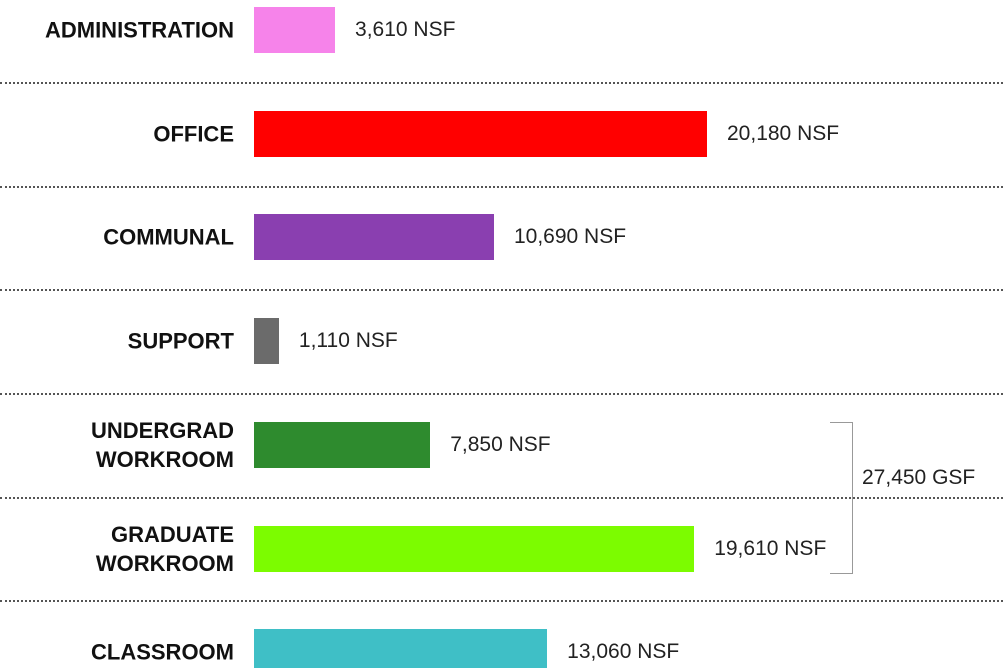 This screenshot has height=668, width=1003. I want to click on value-label: 20,180 NSF, so click(783, 133).